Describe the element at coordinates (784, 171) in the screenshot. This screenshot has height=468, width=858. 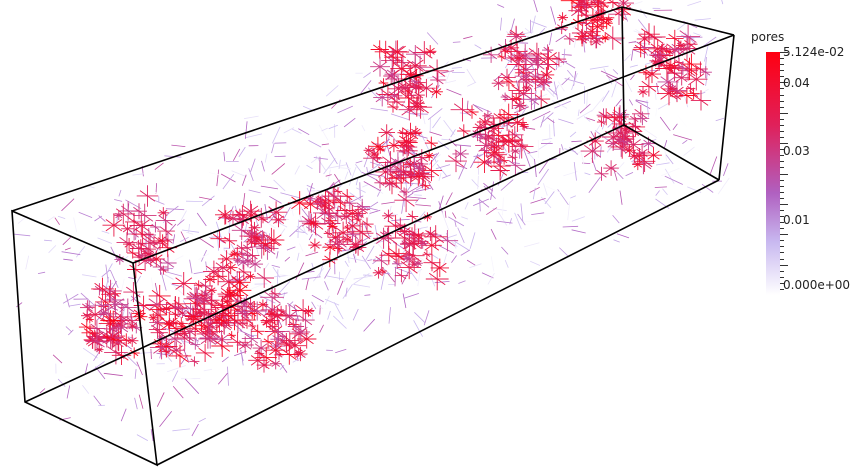
I see `scalar-bar-ticks` at that location.